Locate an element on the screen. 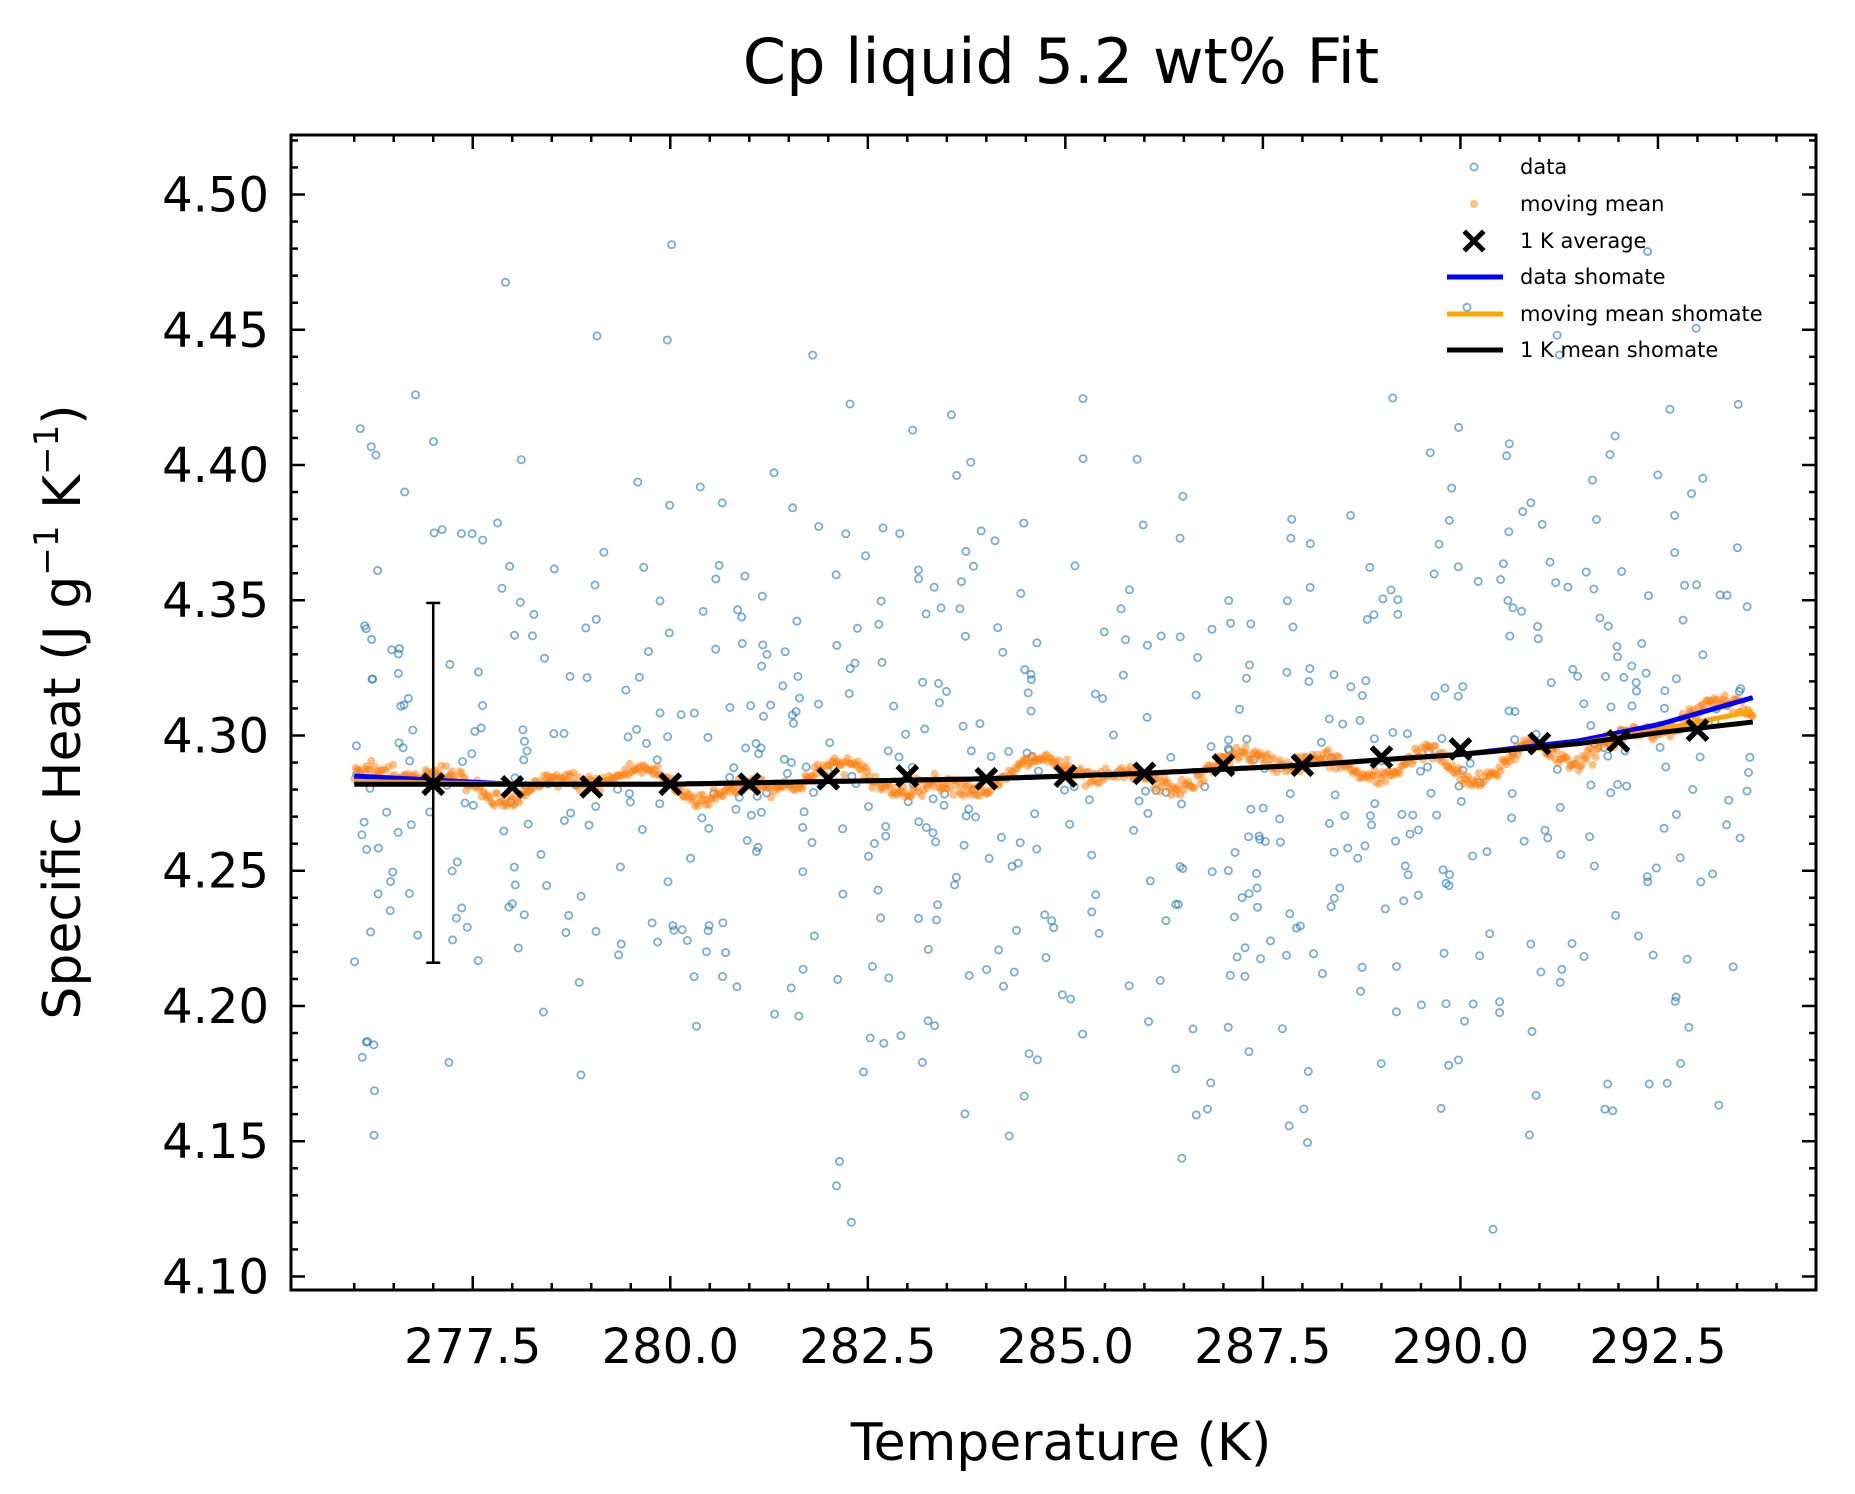  legend-marker-moving-mean is located at coordinates (1474, 204).